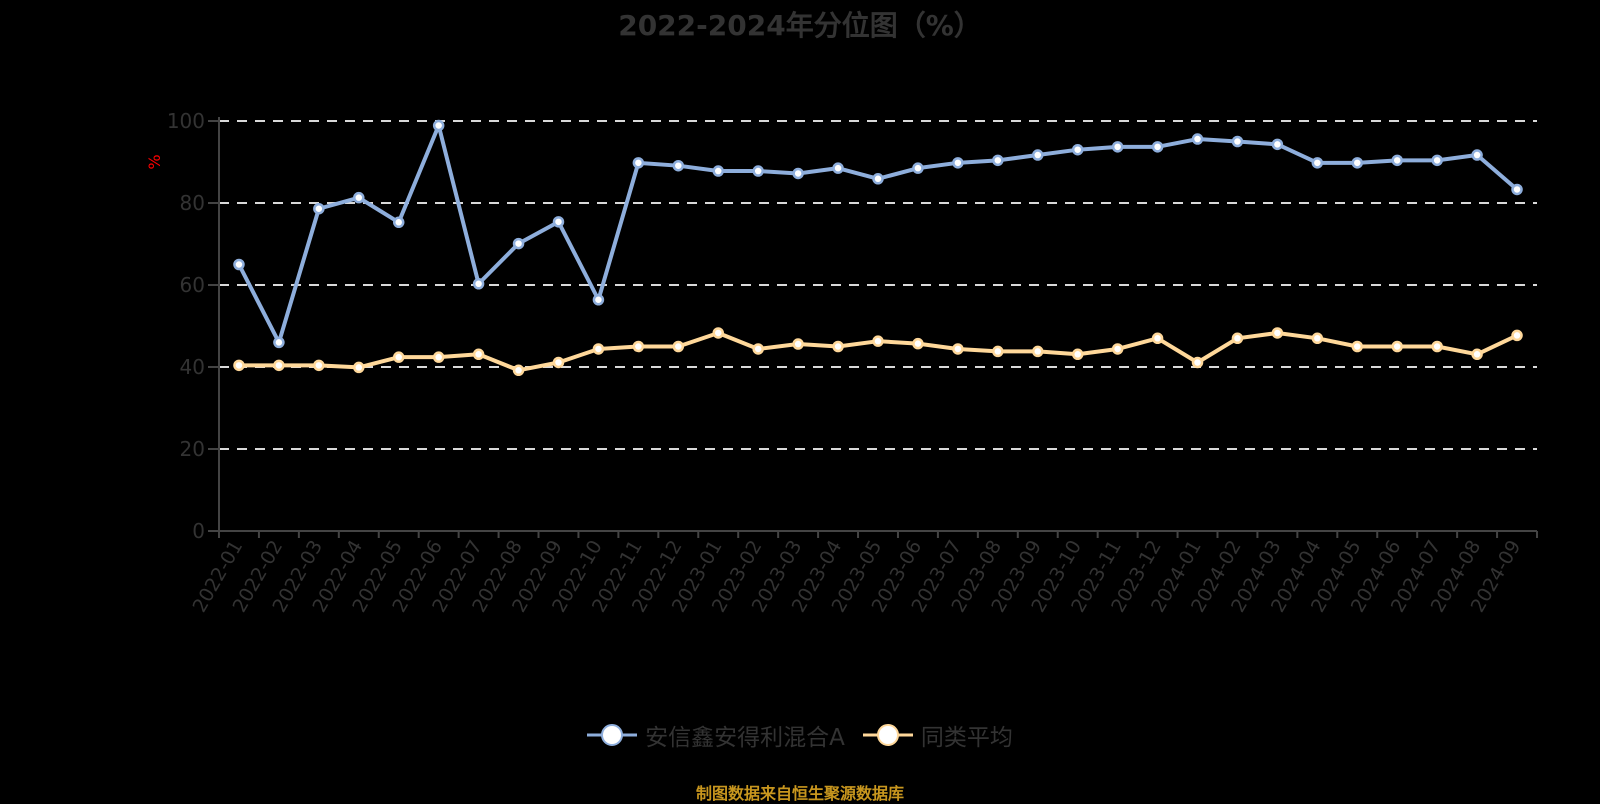  I want to click on legend-label: 安信鑫安得利混合A, so click(745, 738).